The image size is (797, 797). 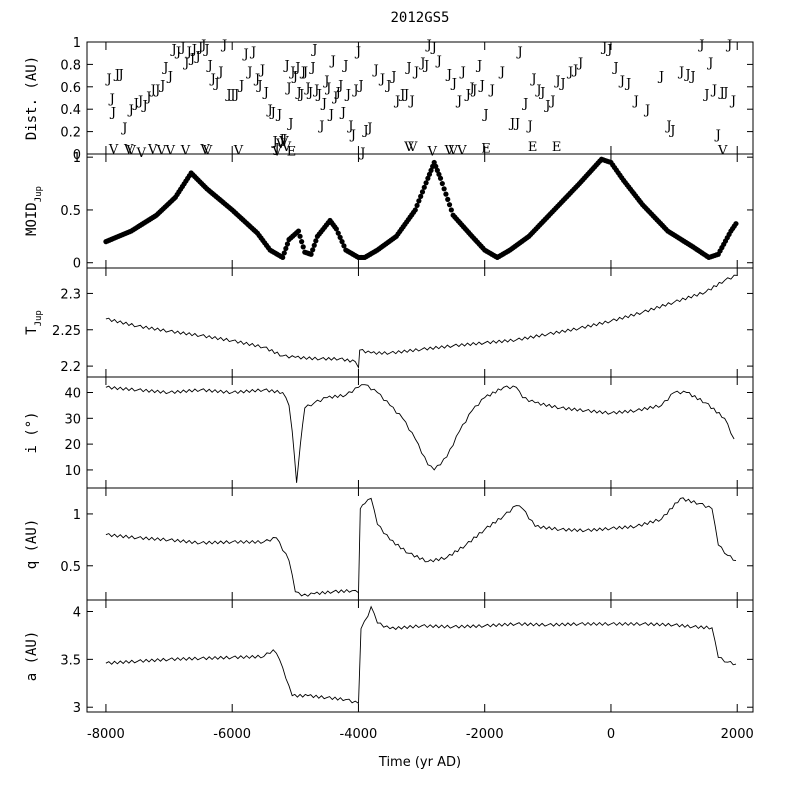 I want to click on y-tick-label: 2.3, so click(x=70, y=294).